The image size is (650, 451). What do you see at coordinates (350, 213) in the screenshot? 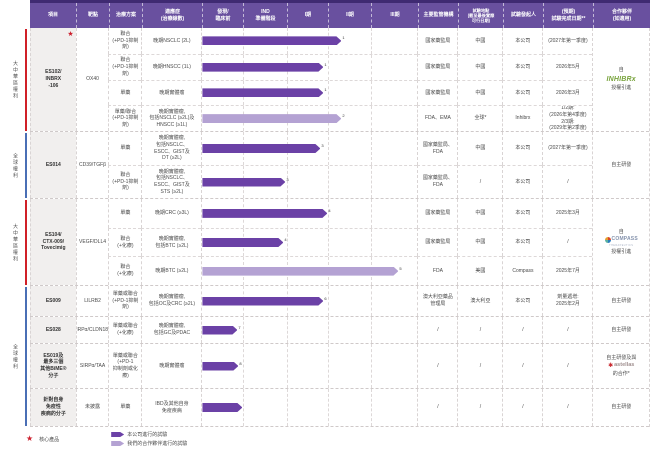
I see `pipeline-row: 單藥 晚期CRC (≥3L) 4 國家藥監局 中國 本公司 2025年3月` at bounding box center [350, 213].